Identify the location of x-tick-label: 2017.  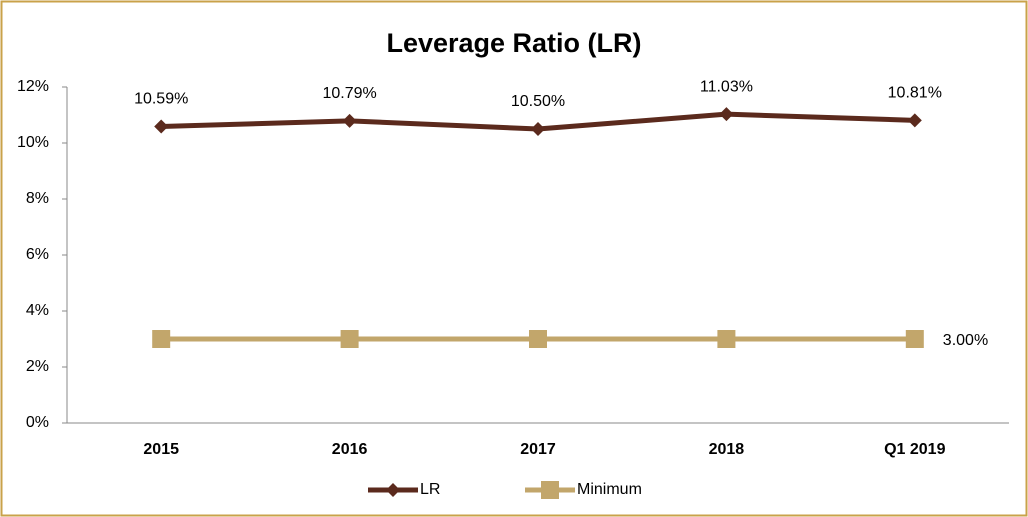
(538, 449).